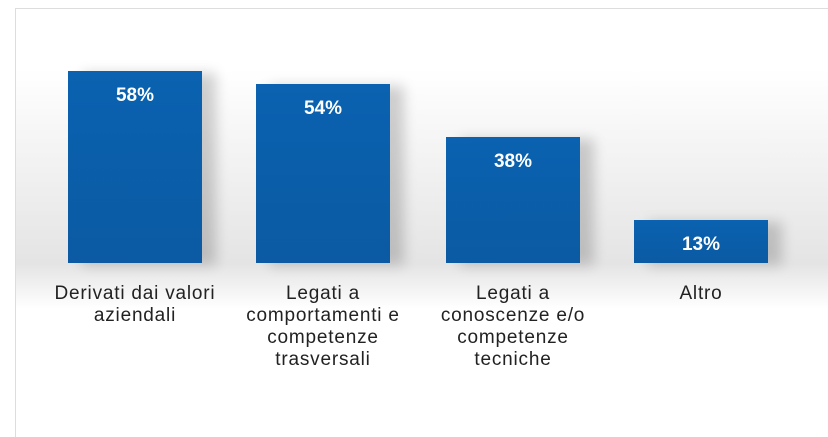  Describe the element at coordinates (135, 304) in the screenshot. I see `x-tick-label: Derivati dai valori aziendali` at that location.